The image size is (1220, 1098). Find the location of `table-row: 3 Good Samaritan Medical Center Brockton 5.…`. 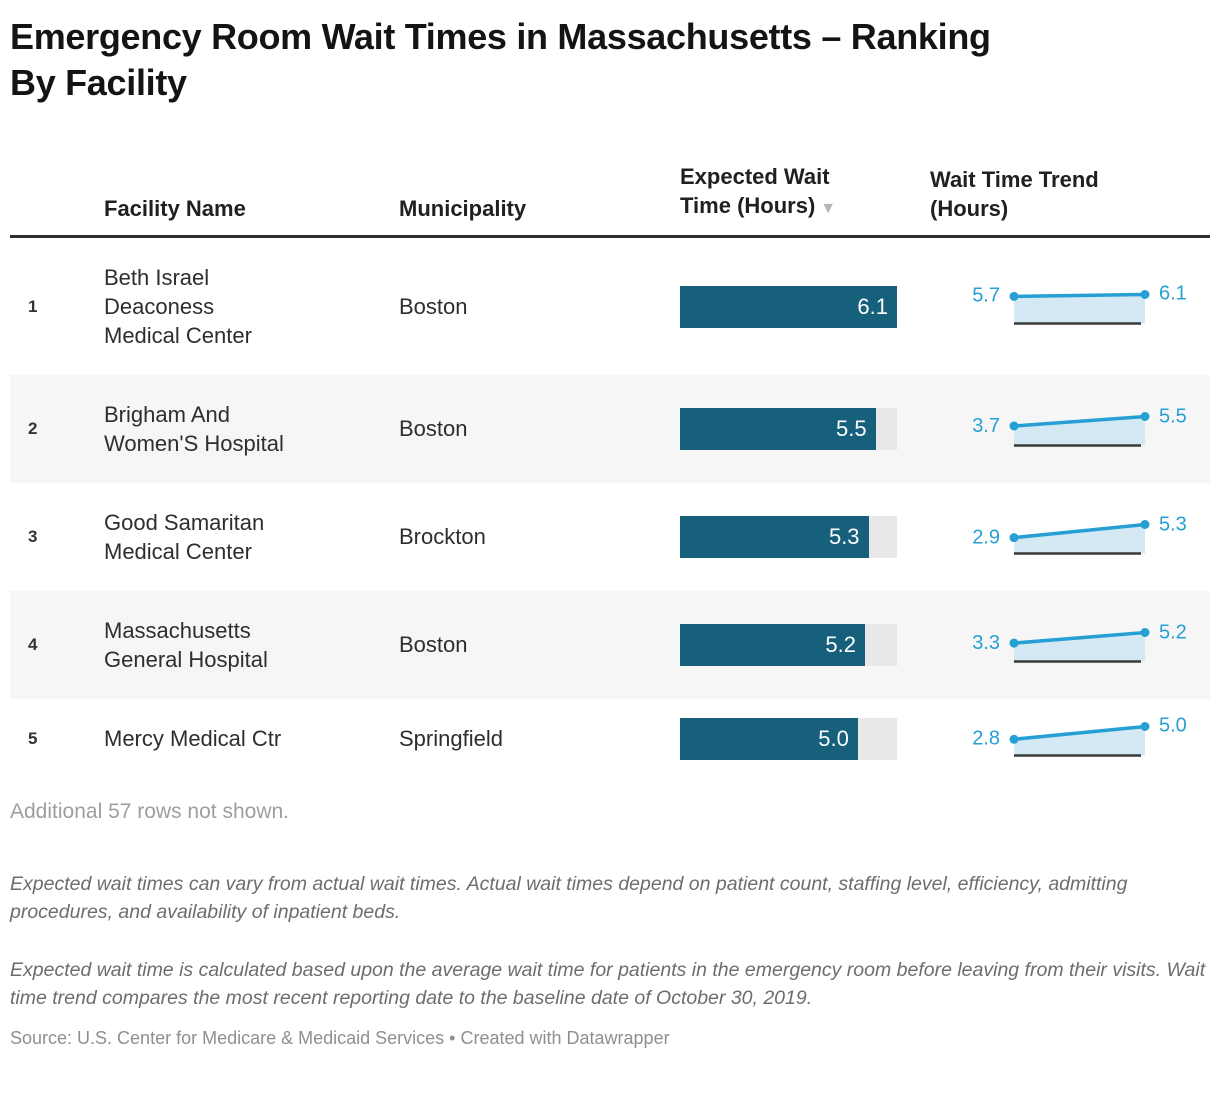

table-row: 3 Good Samaritan Medical Center Brockton 5.… is located at coordinates (610, 537).